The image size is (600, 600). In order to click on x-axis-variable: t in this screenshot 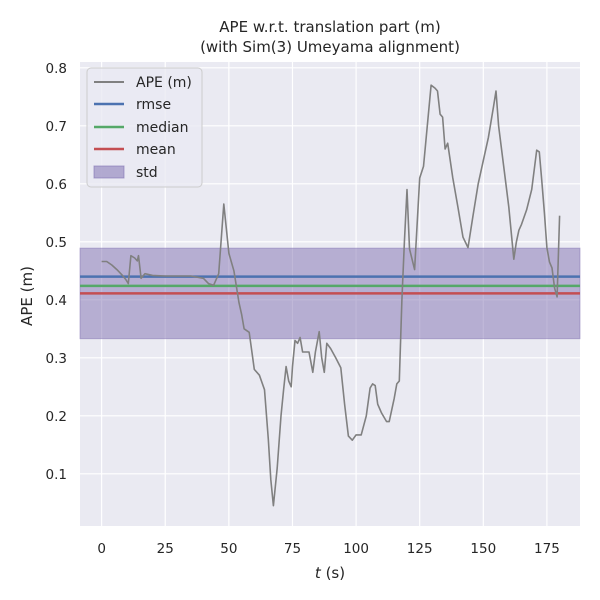, I will do `click(318, 573)`.